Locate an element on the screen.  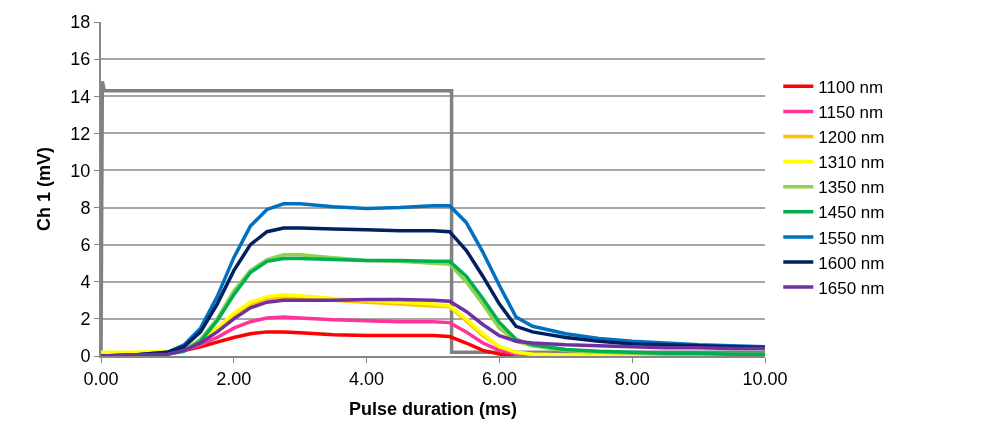
y-axis-title: Ch 1 (mV) is located at coordinates (44, 189).